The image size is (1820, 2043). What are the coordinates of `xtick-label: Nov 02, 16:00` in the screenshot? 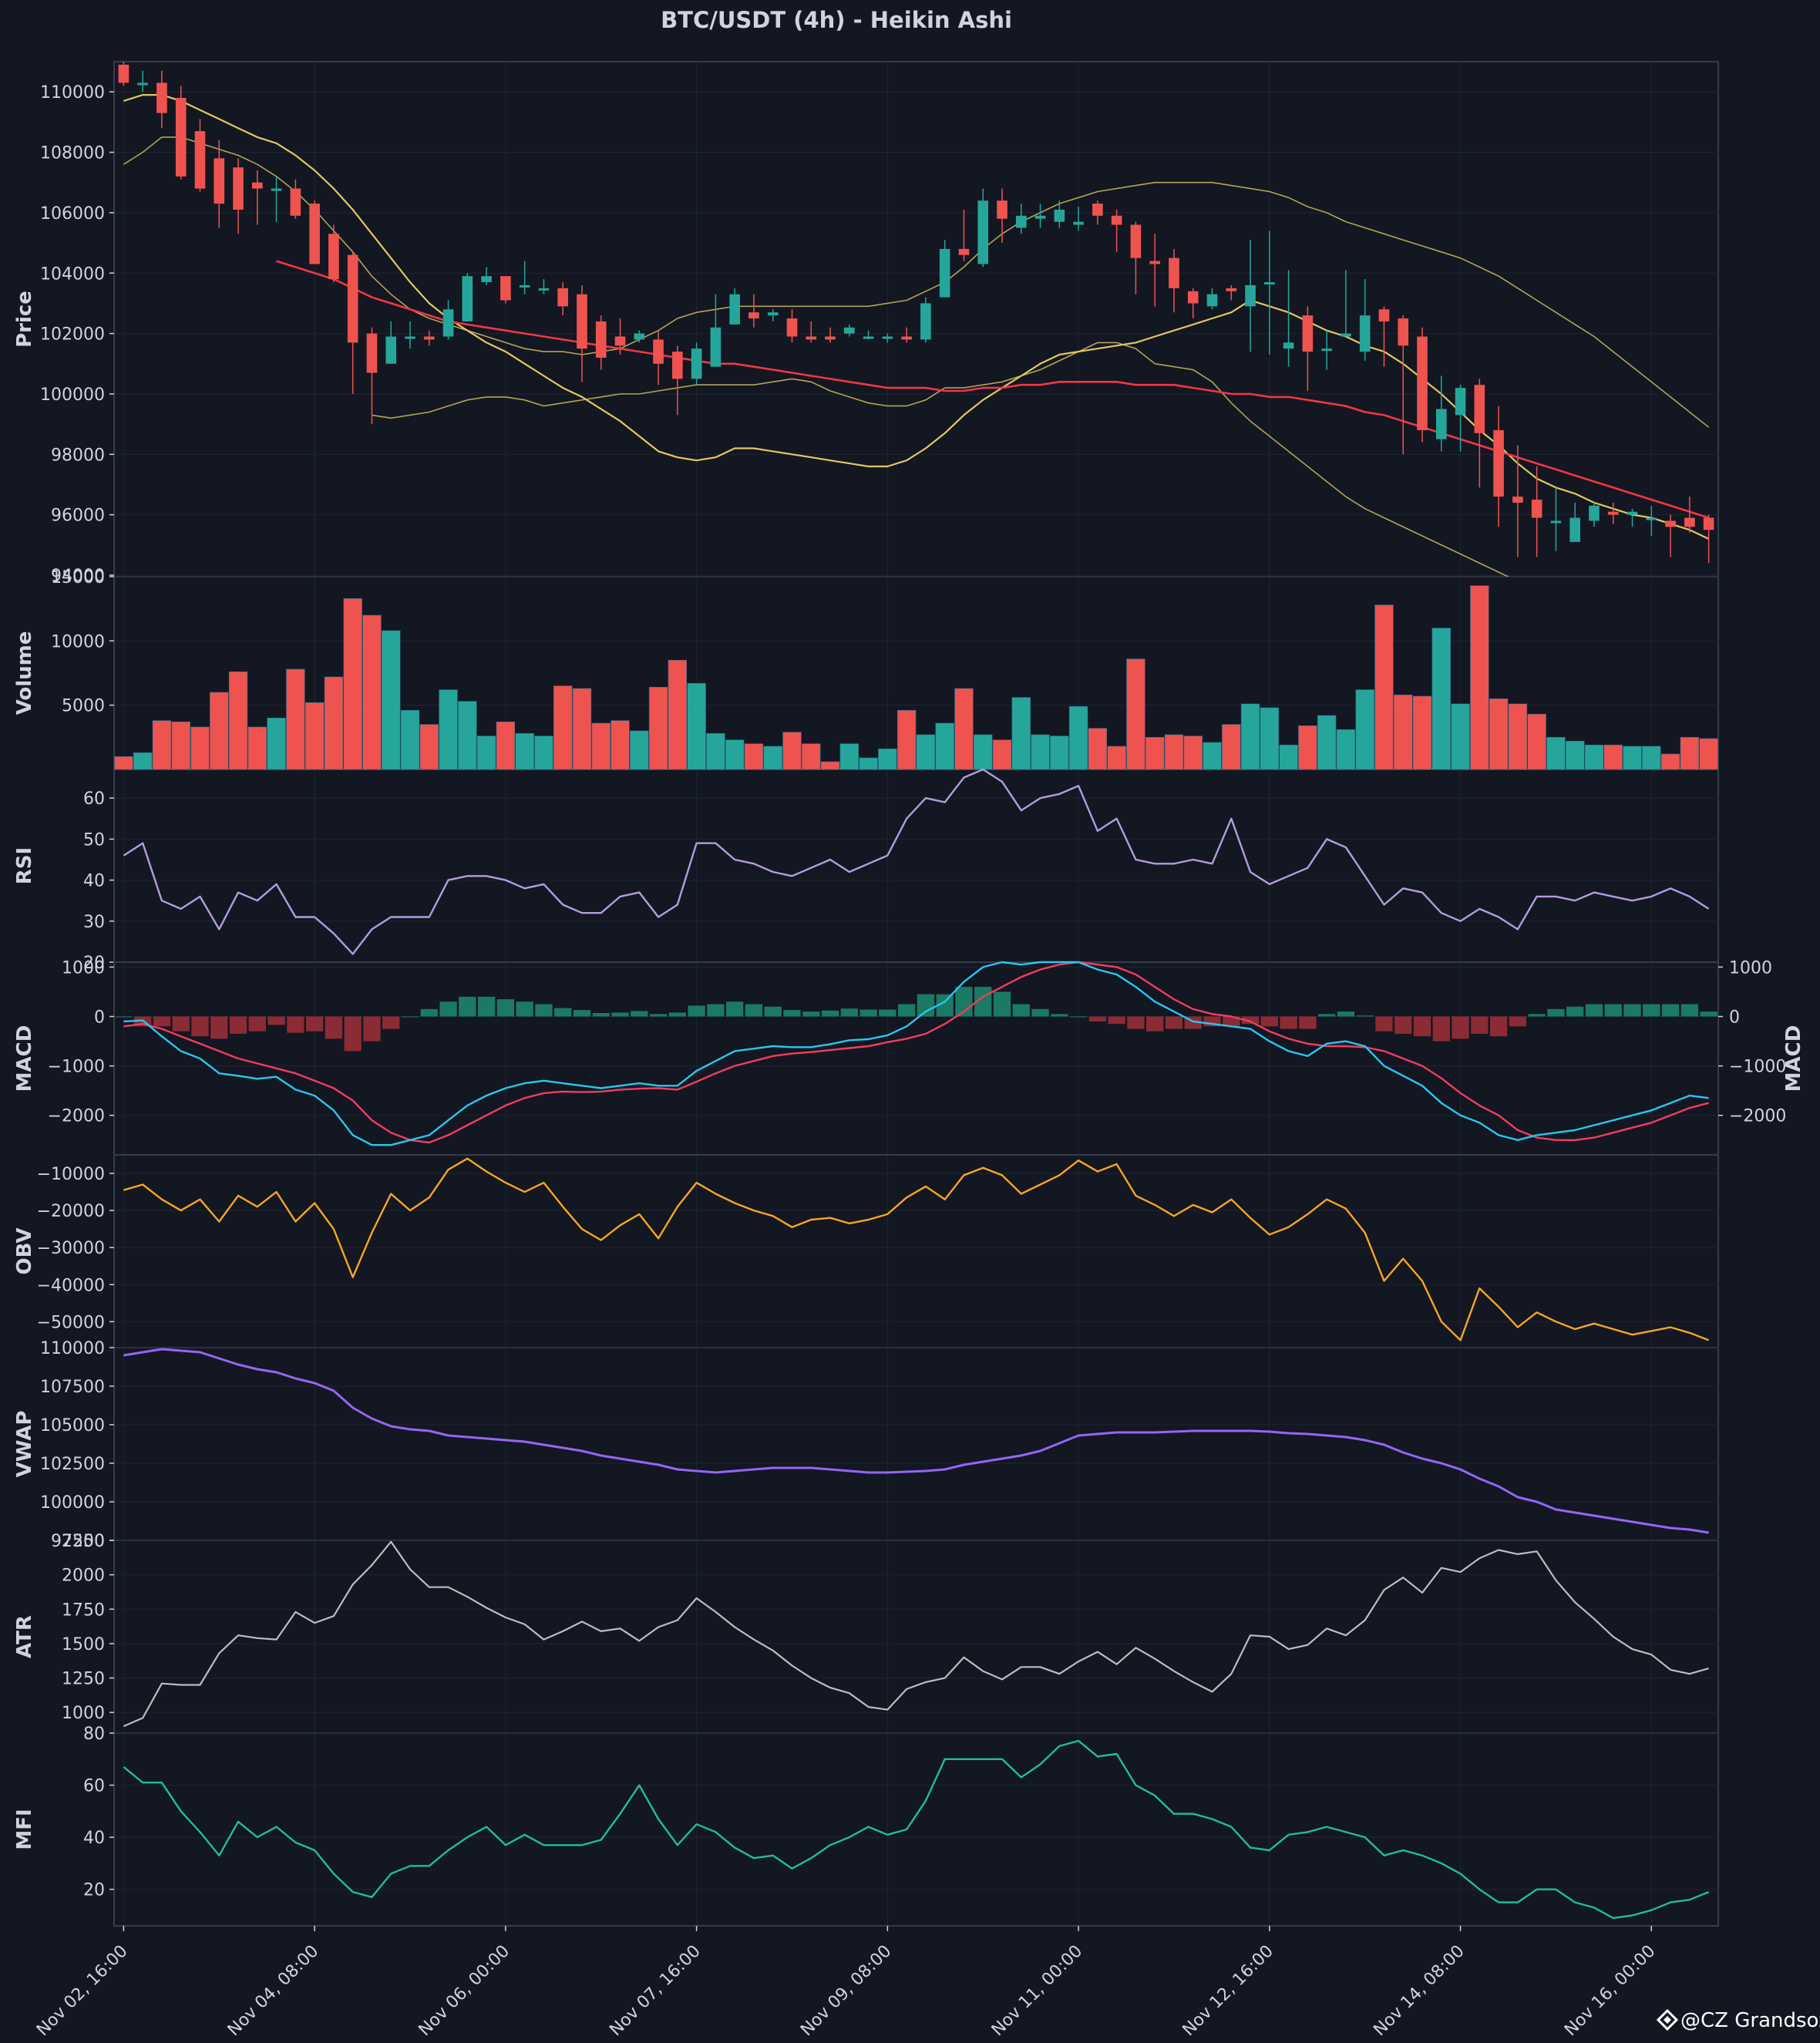 It's located at (82, 1991).